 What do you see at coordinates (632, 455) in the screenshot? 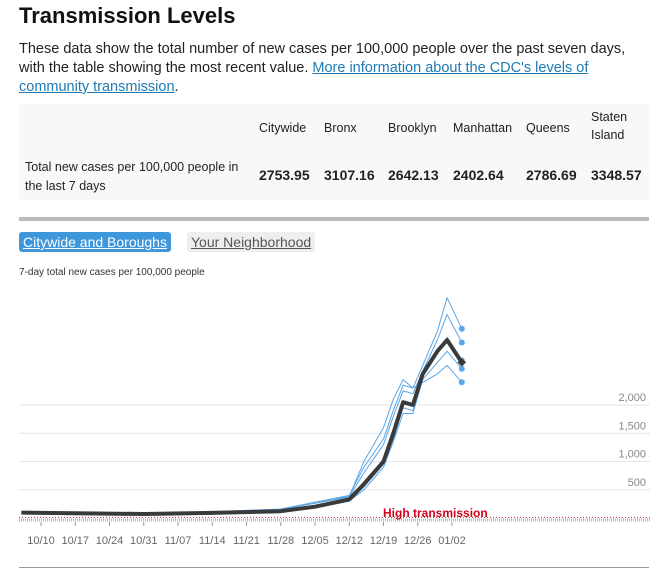
I see `y-tick-label: 1,000` at bounding box center [632, 455].